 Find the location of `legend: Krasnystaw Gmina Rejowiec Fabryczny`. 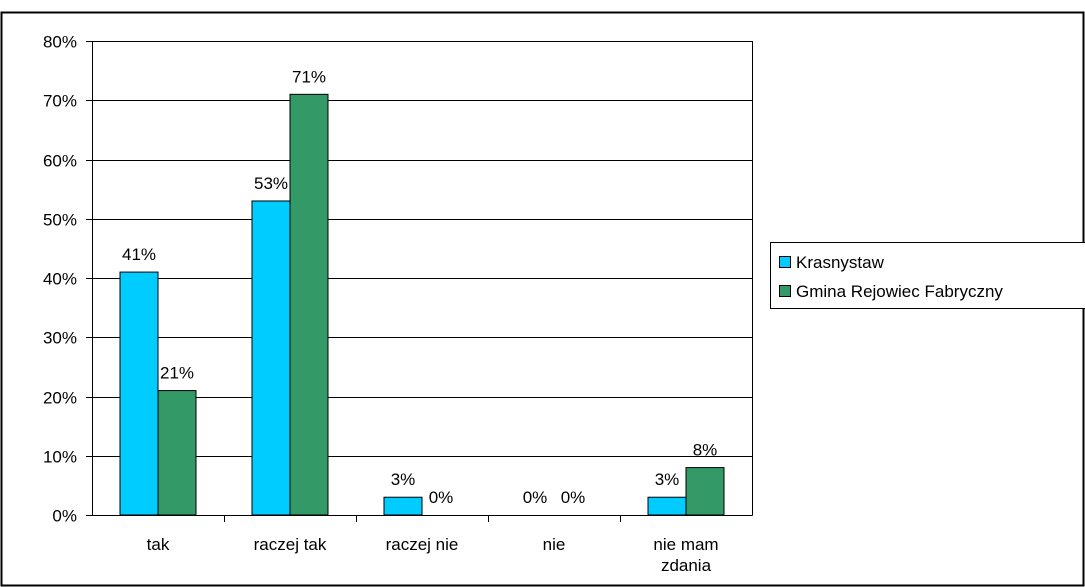

legend: Krasnystaw Gmina Rejowiec Fabryczny is located at coordinates (927, 275).